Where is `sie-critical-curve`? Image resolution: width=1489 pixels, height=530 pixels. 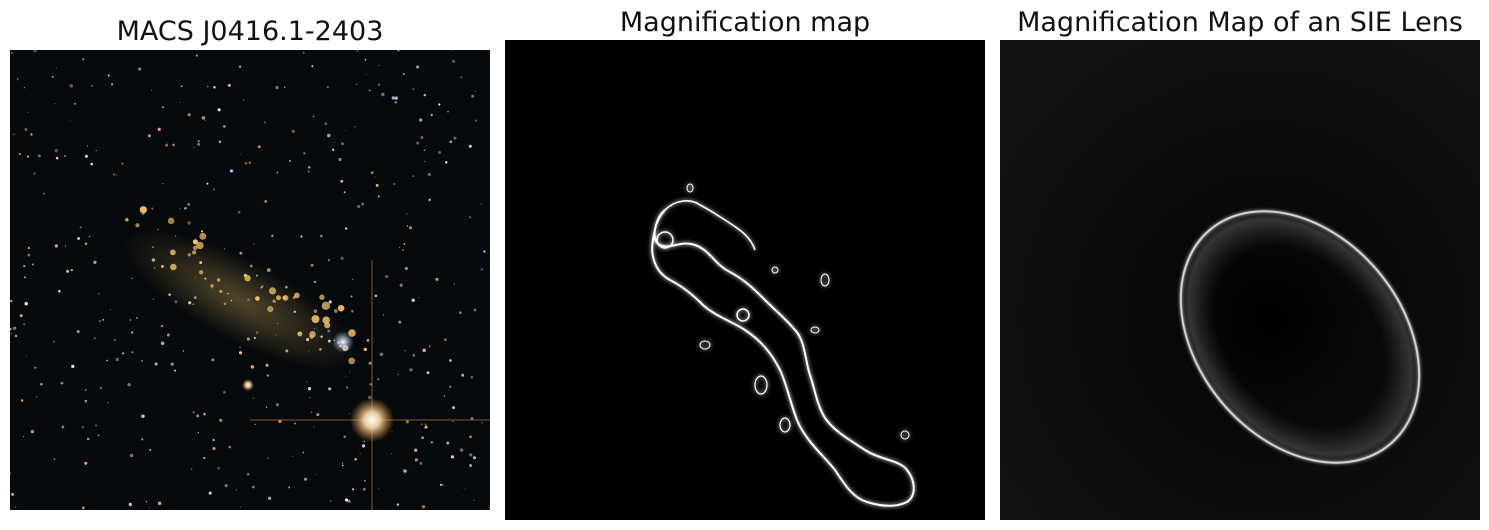 sie-critical-curve is located at coordinates (1300, 337).